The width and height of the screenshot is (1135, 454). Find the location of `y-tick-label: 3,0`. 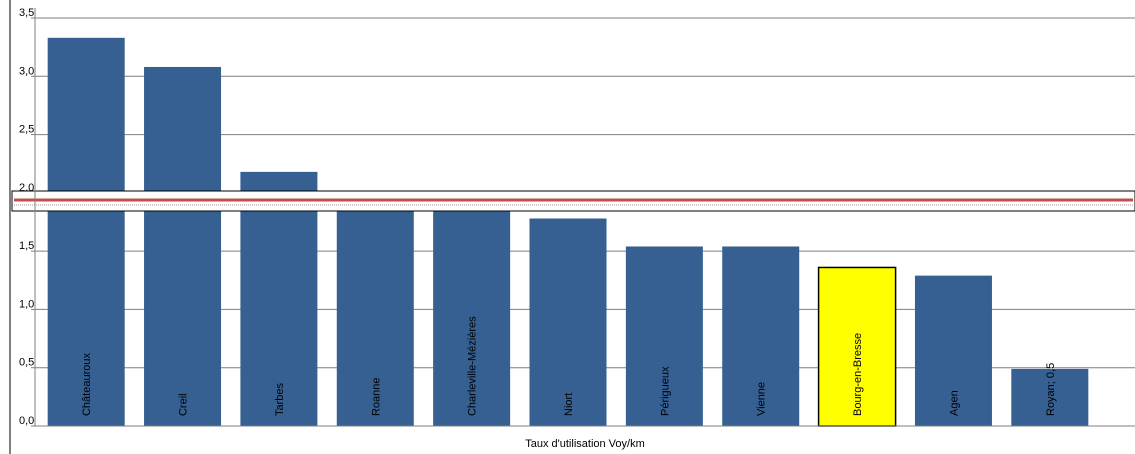

y-tick-label: 3,0 is located at coordinates (26, 71).